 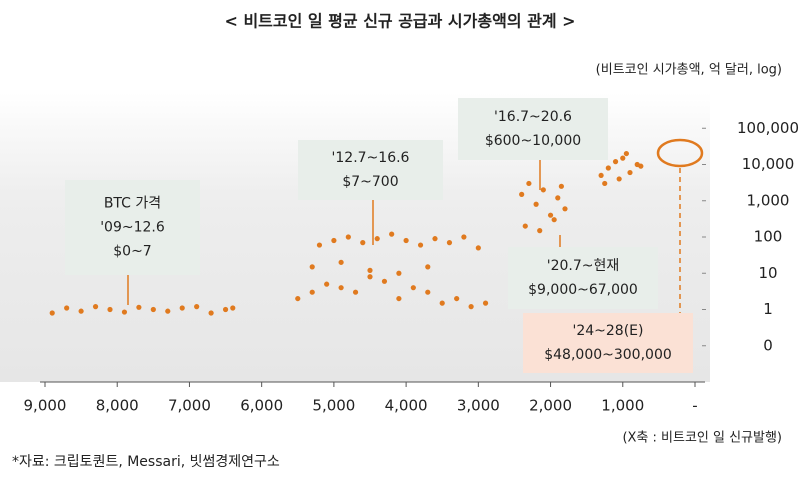 I want to click on x-tick-label: 2,000, so click(x=550, y=406).